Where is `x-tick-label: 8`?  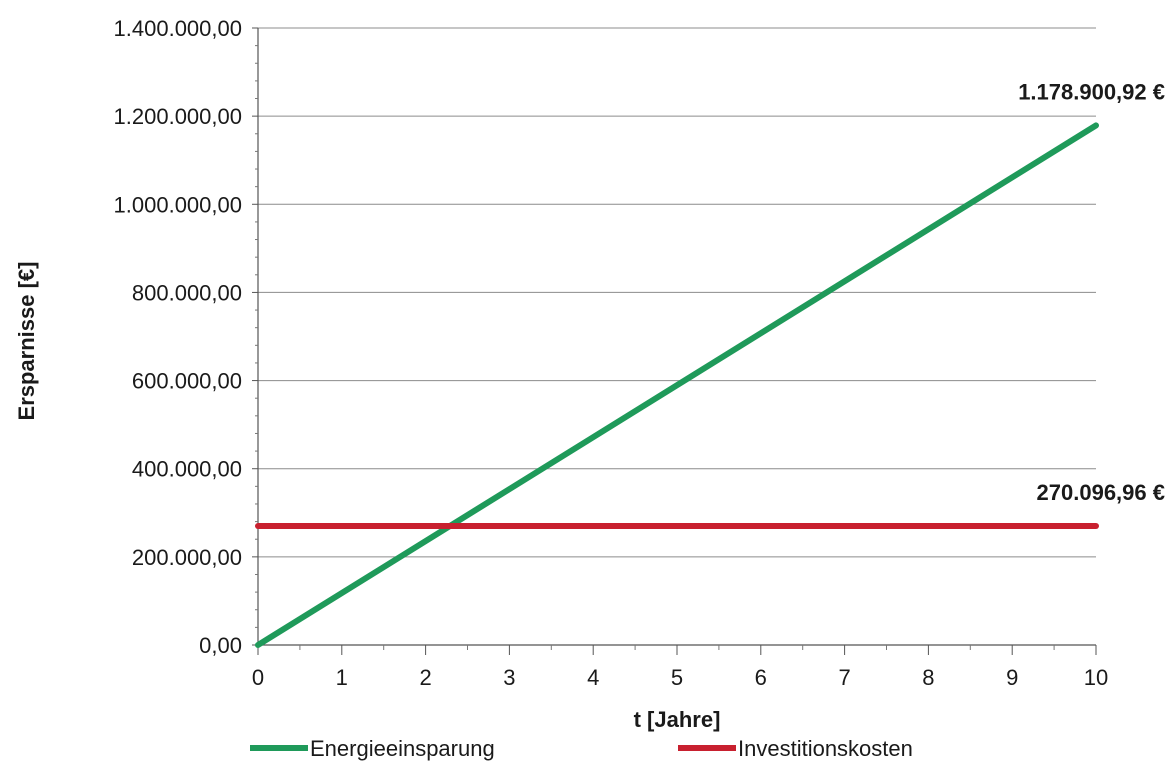 x-tick-label: 8 is located at coordinates (928, 677).